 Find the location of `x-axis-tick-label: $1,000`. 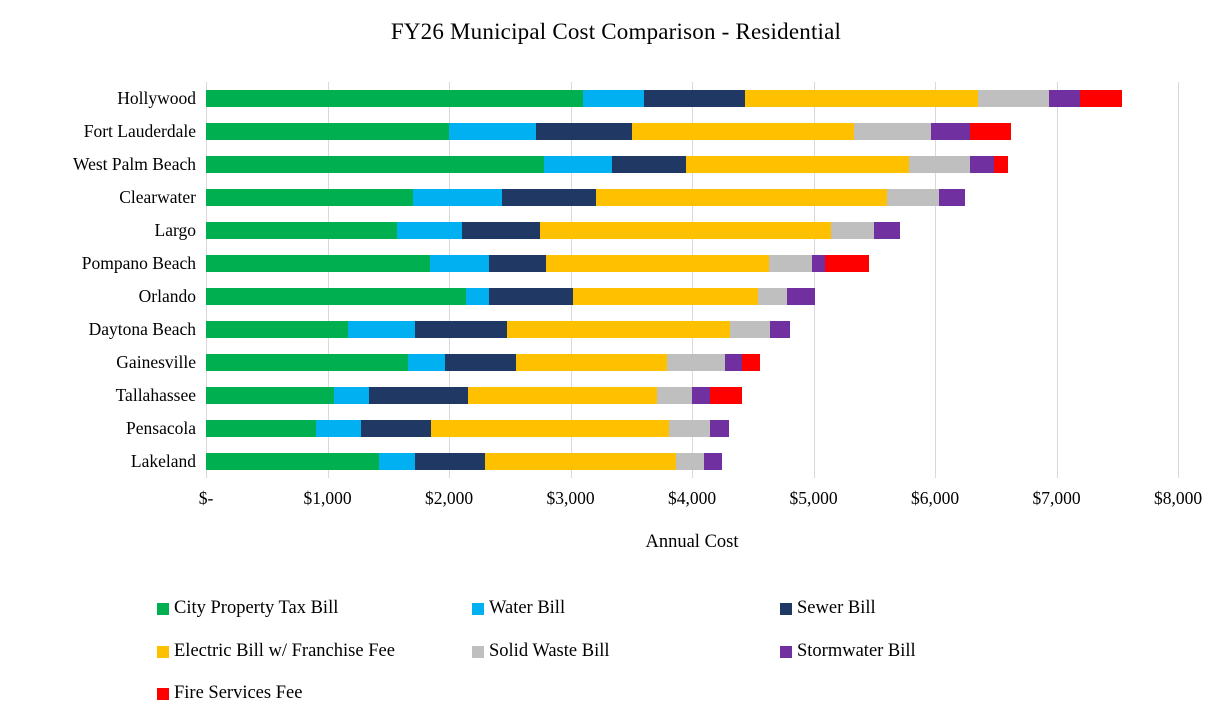

x-axis-tick-label: $1,000 is located at coordinates (327, 498).